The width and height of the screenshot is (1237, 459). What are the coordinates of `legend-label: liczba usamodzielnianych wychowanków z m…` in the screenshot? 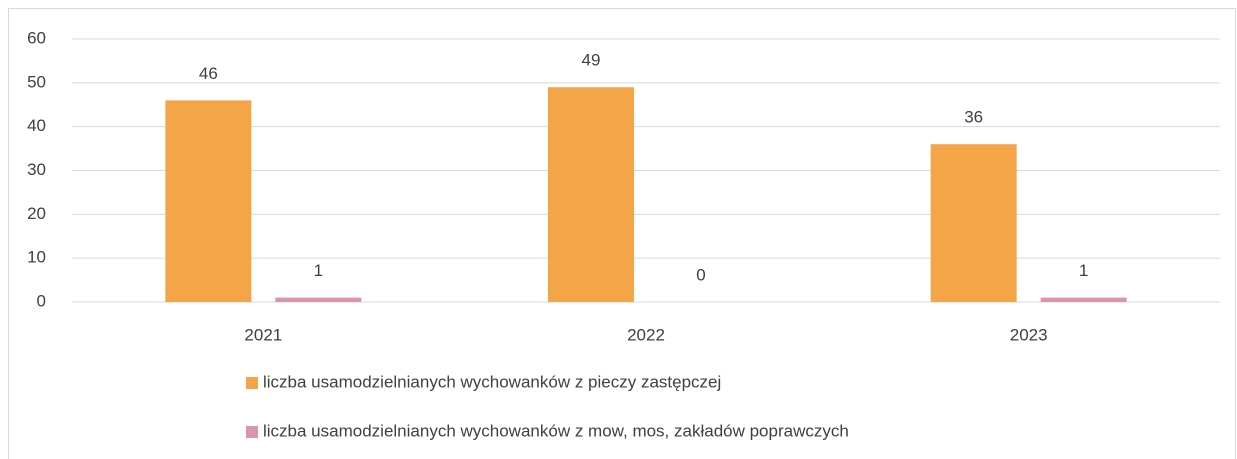 It's located at (556, 430).